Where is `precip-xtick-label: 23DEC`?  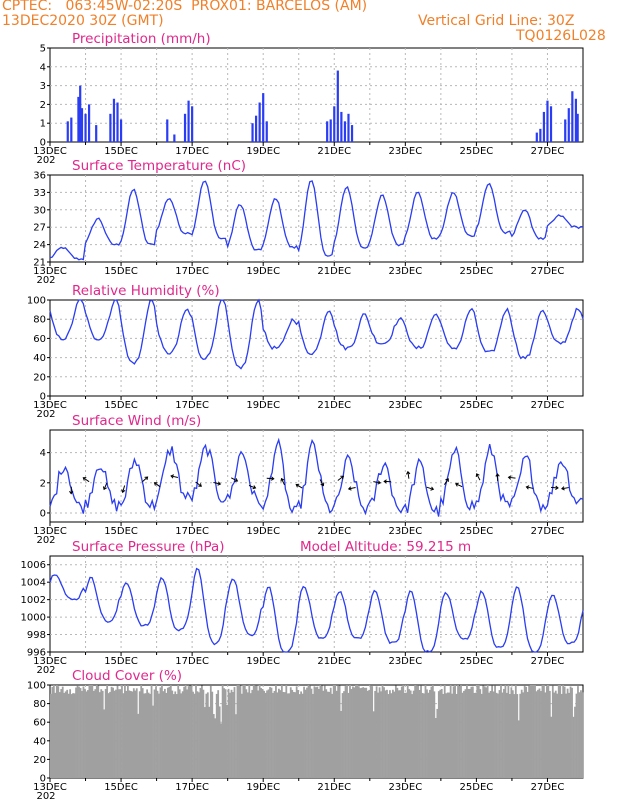
precip-xtick-label: 23DEC is located at coordinates (405, 151).